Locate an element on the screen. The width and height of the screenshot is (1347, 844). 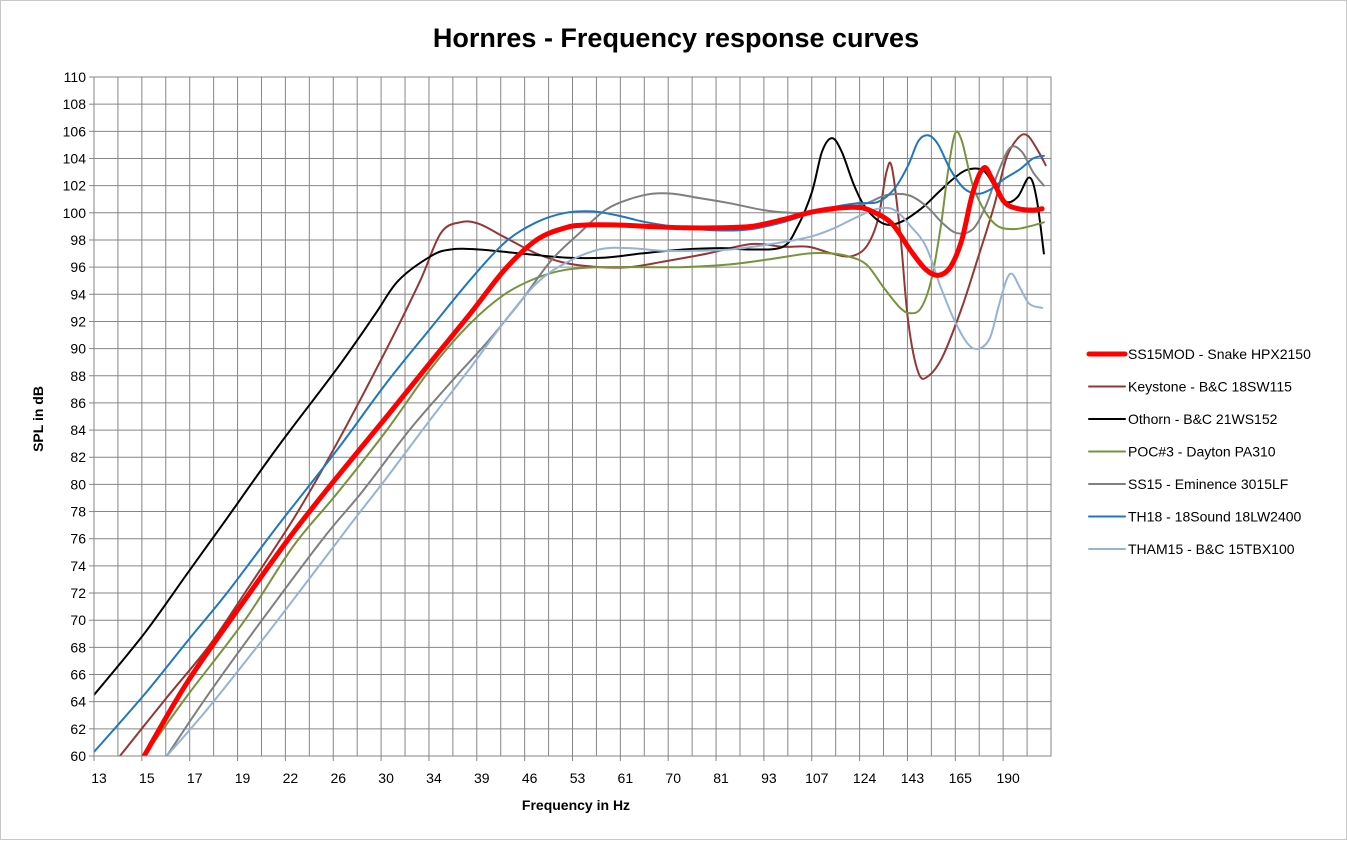
y-axis-title: SPL in dB is located at coordinates (38, 419).